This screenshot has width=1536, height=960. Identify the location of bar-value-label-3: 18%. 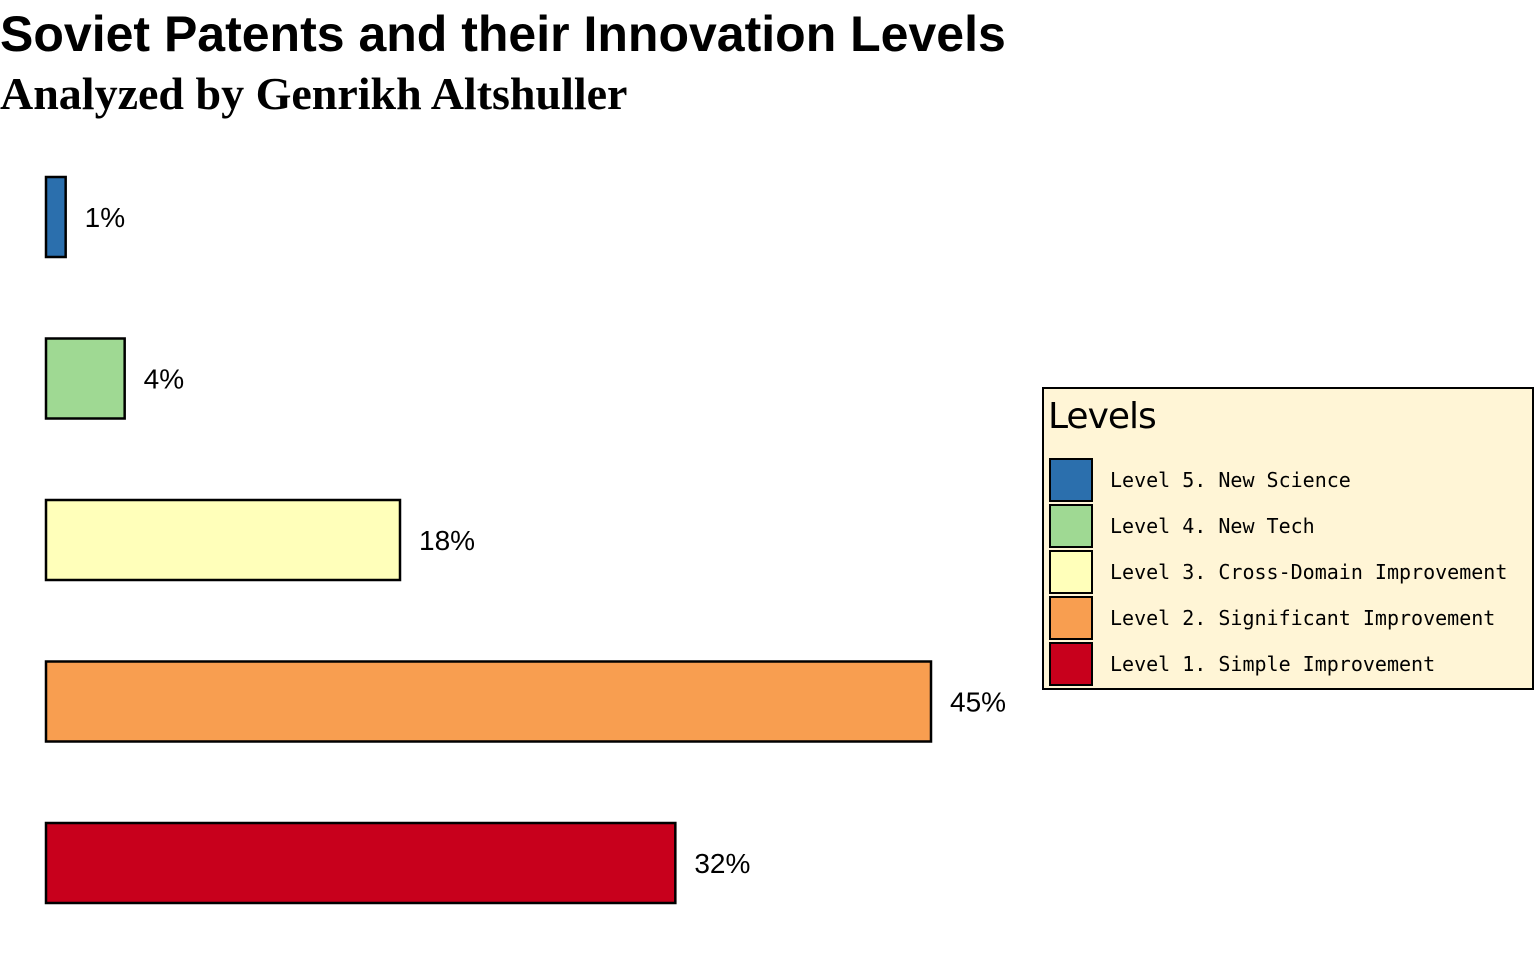
(447, 540).